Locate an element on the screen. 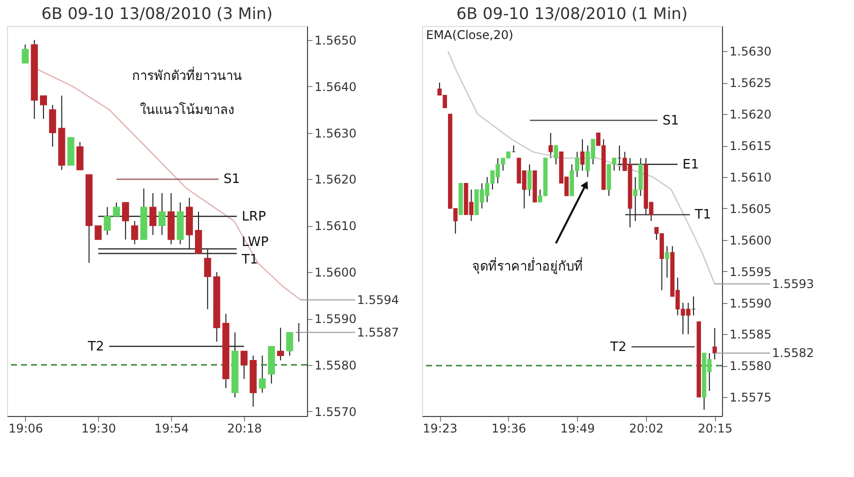 The width and height of the screenshot is (854, 477). y-tick-label: 1.5575 is located at coordinates (751, 397).